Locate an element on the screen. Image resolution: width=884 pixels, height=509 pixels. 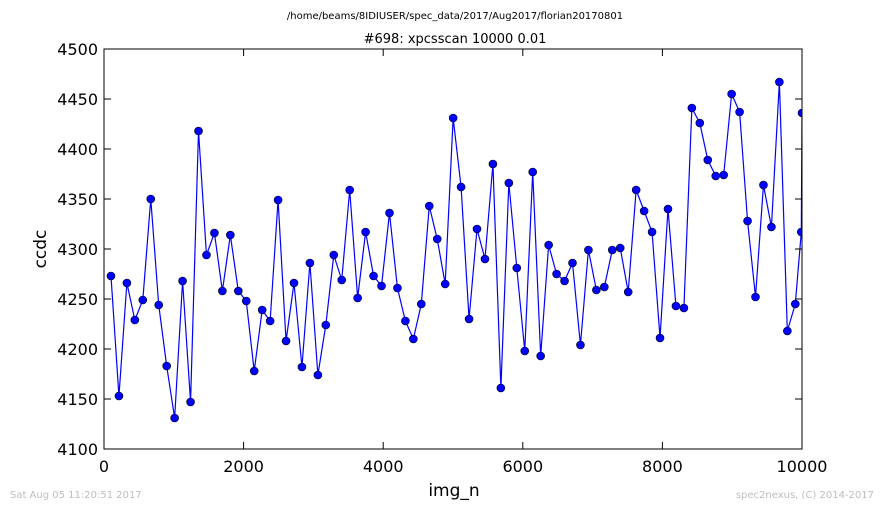
x-tick-label: 6000 is located at coordinates (522, 466).